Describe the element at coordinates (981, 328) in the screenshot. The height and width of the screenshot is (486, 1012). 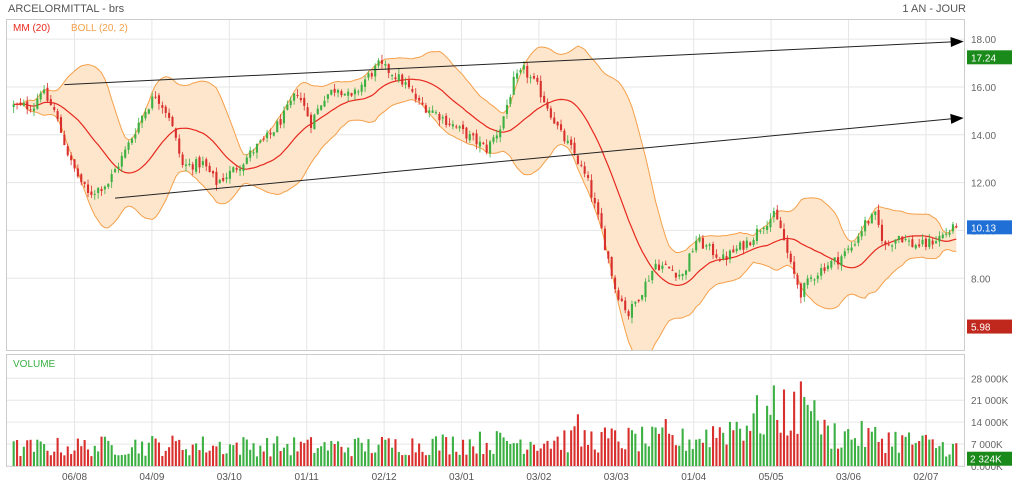
I see `price-badge-value: 5.98` at that location.